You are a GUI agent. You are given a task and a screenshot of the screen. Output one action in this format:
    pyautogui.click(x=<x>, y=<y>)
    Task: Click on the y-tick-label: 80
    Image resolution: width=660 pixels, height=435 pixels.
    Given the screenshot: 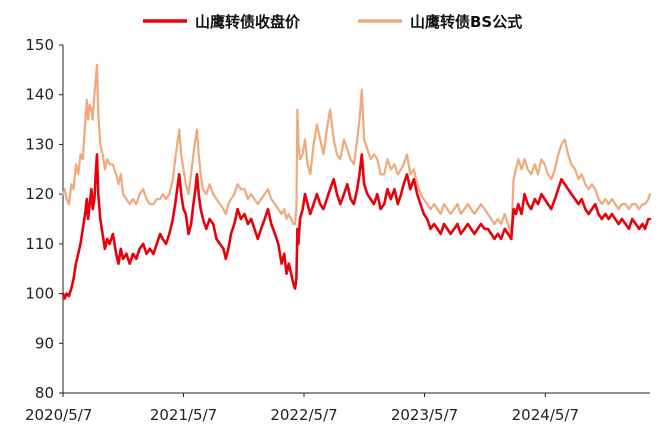 What is the action you would take?
    pyautogui.click(x=44, y=393)
    